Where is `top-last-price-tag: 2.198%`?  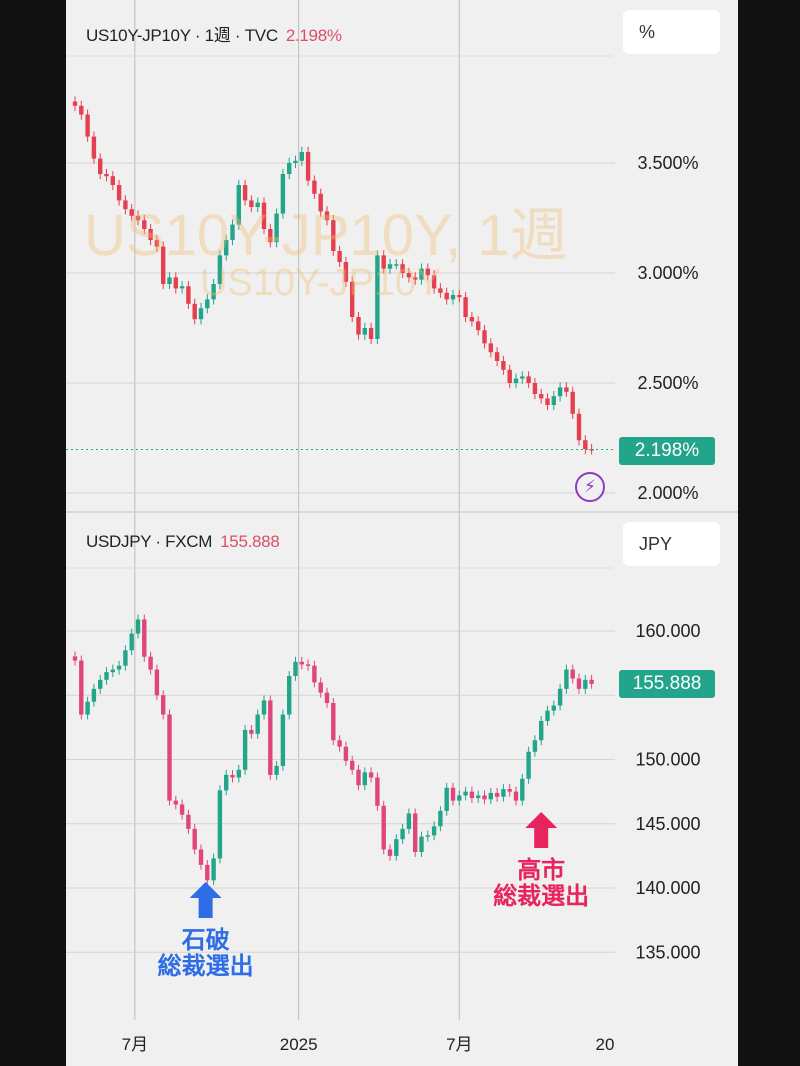
top-last-price-tag: 2.198% is located at coordinates (667, 451).